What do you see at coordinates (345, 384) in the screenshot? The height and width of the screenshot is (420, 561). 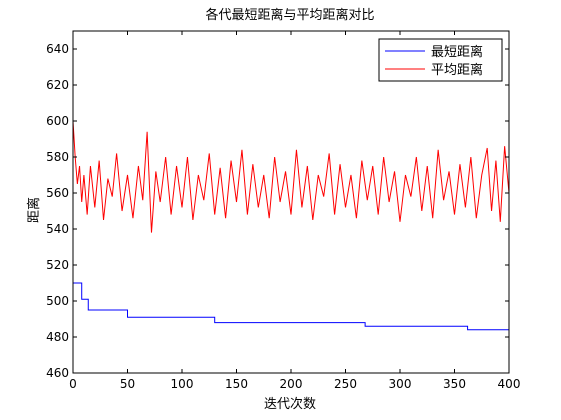 I see `x-tick-label: 250` at bounding box center [345, 384].